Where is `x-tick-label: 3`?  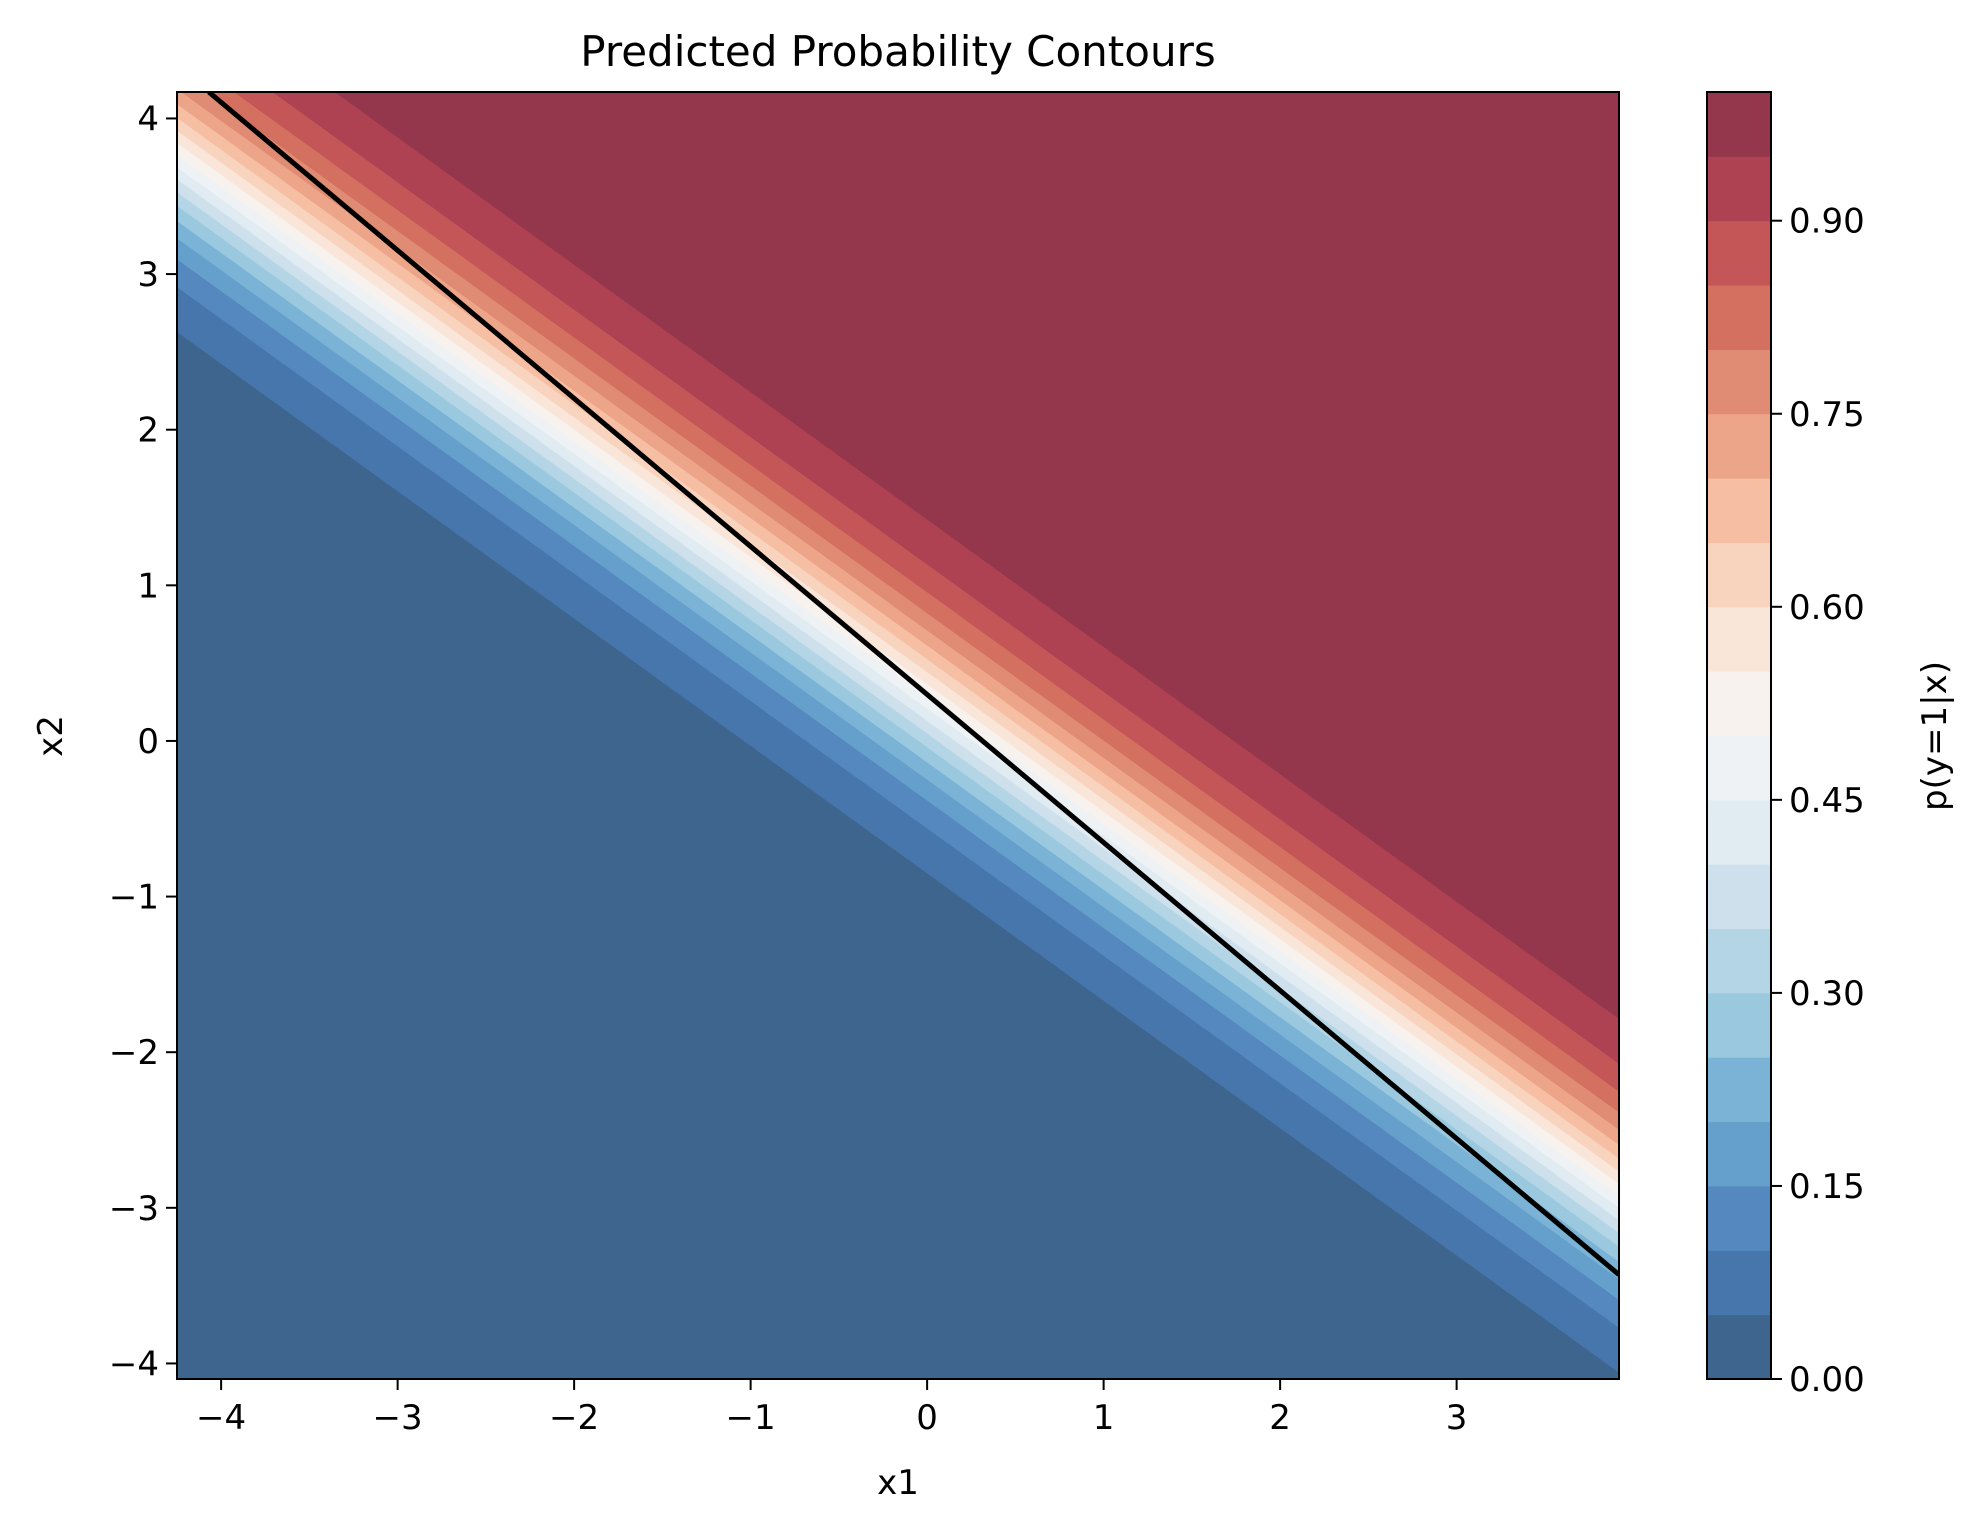 x-tick-label: 3 is located at coordinates (1457, 1418).